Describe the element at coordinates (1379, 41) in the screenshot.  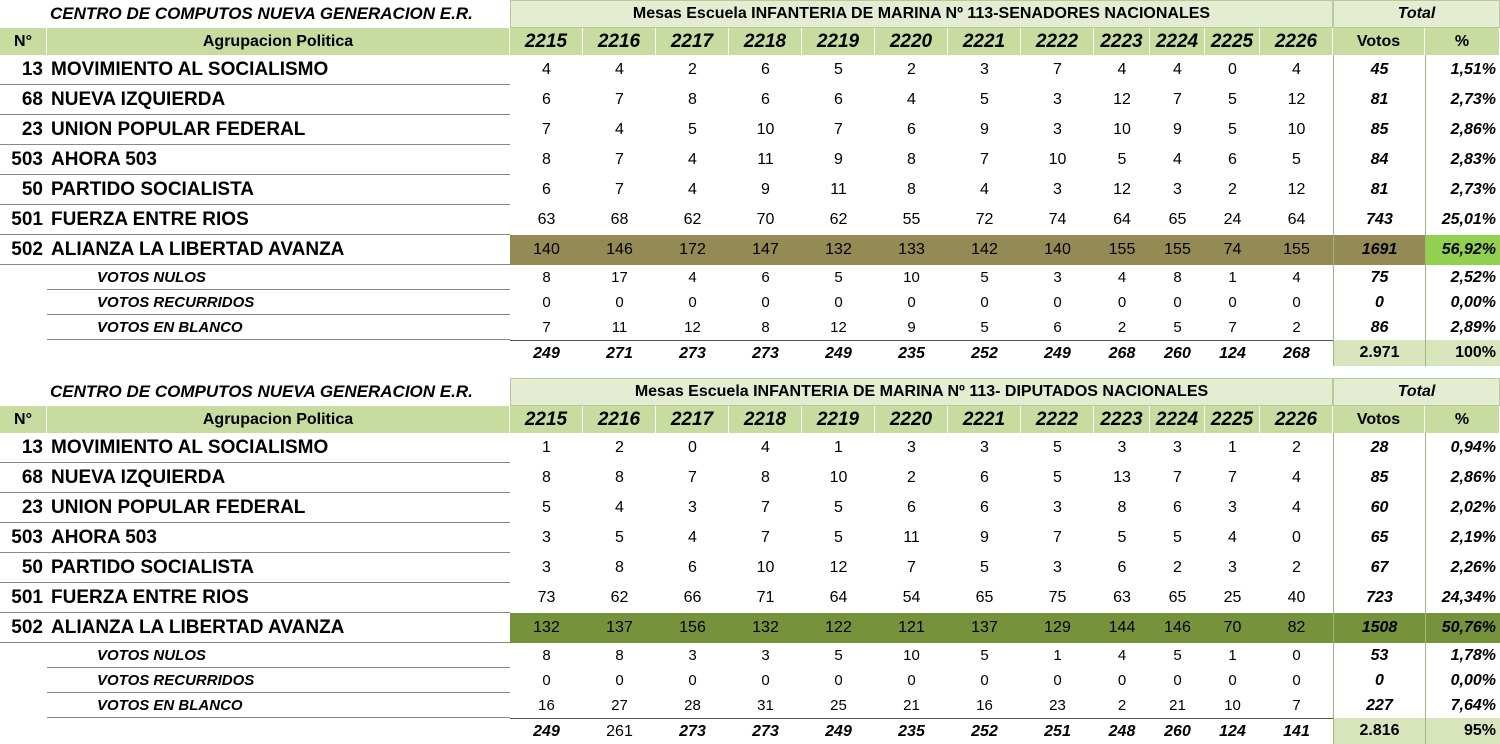
I see `header-votes: Votos` at that location.